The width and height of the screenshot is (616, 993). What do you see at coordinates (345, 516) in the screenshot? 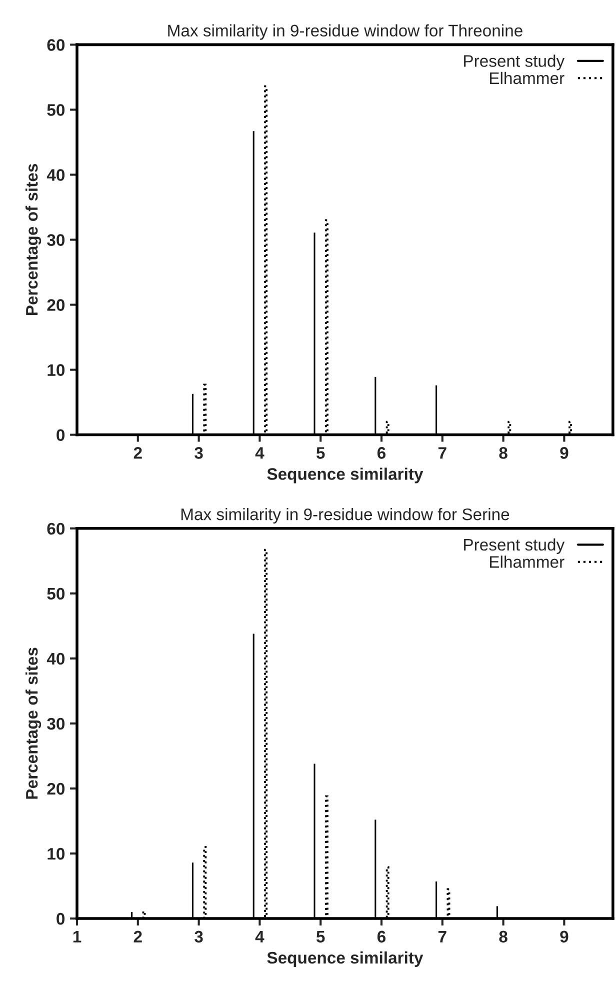
I see `chart-title: Max similarity in 9-residue window for Serine` at bounding box center [345, 516].